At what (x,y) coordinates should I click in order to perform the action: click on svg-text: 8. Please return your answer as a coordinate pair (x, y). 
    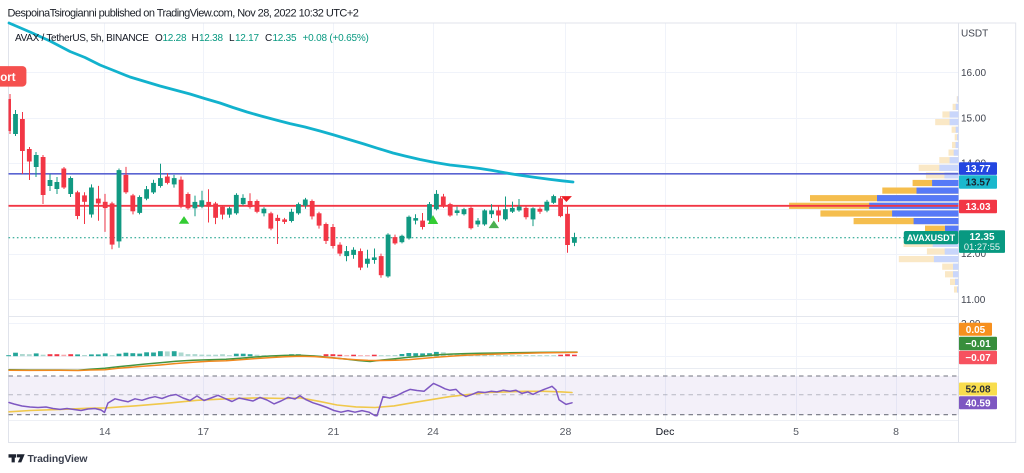
    Looking at the image, I should click on (896, 432).